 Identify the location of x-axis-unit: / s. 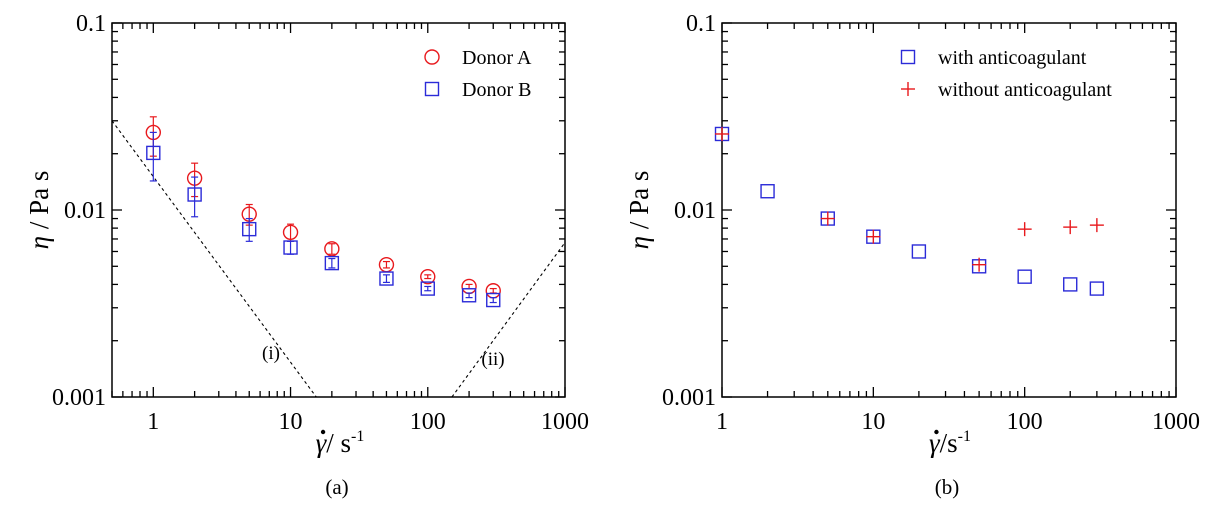
(338, 443).